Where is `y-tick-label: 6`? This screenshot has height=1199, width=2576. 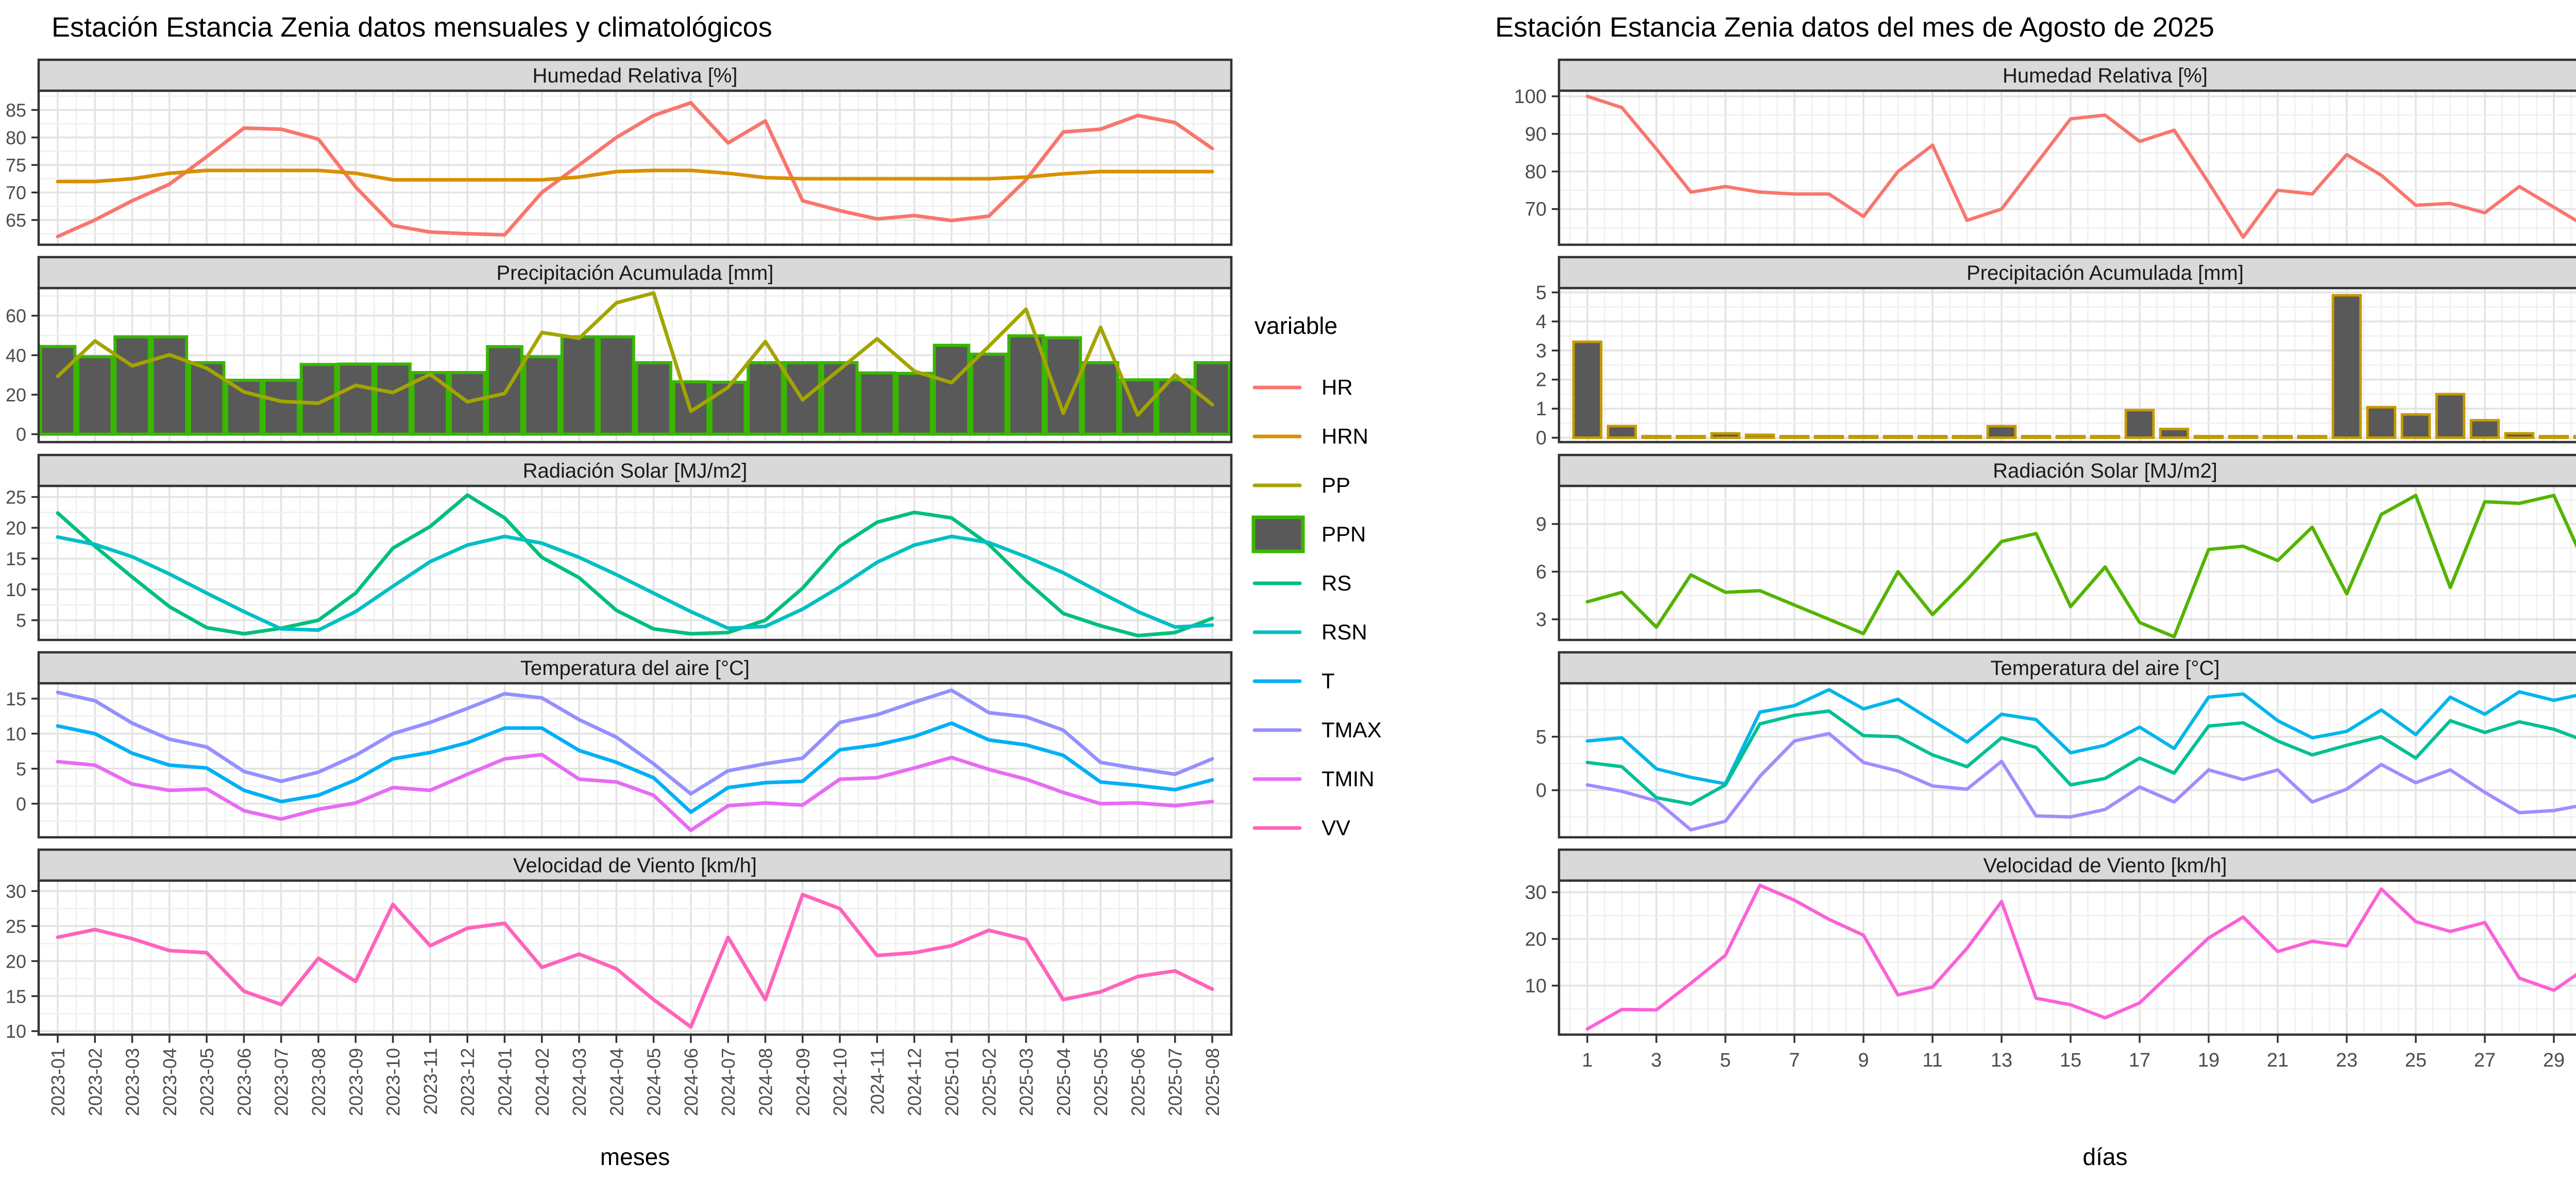 y-tick-label: 6 is located at coordinates (1541, 572).